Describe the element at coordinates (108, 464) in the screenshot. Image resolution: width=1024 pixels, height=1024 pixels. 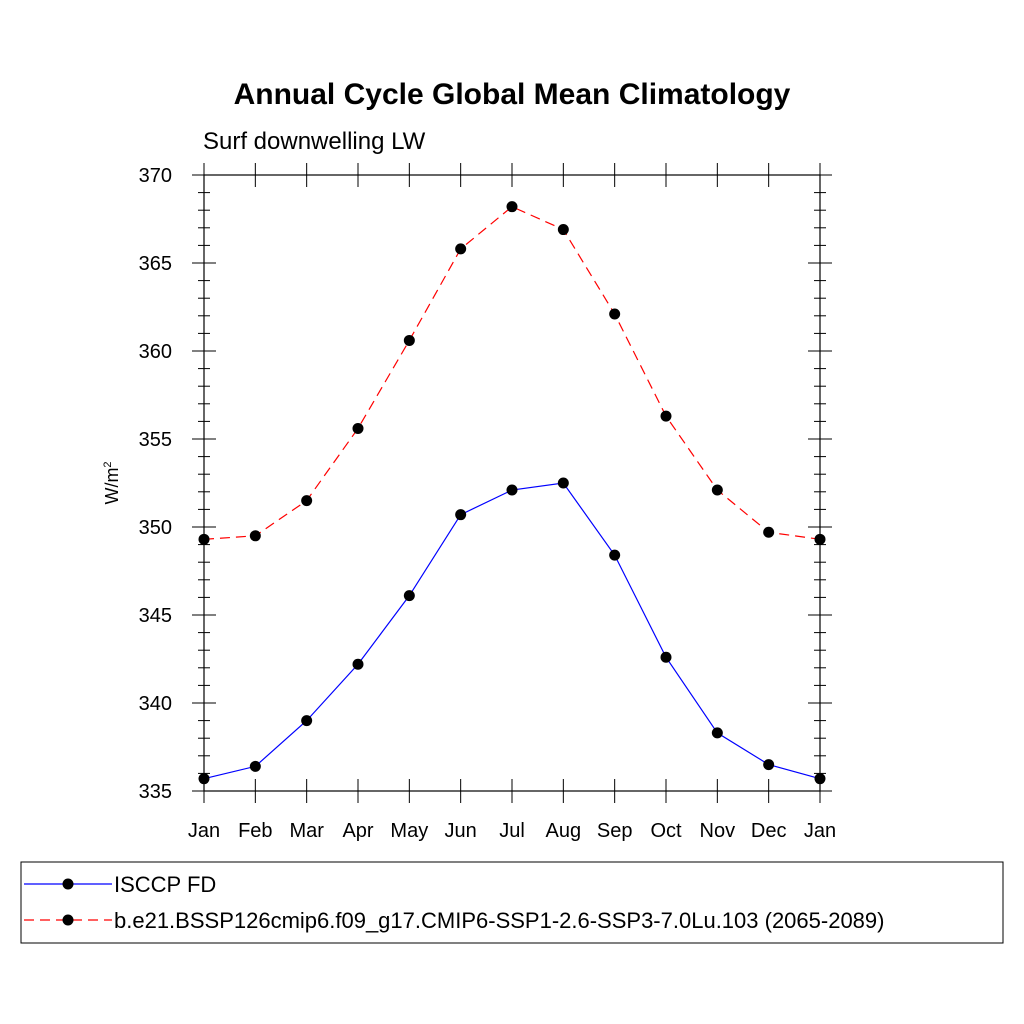
I see `y-axis-label-exponent: 2` at that location.